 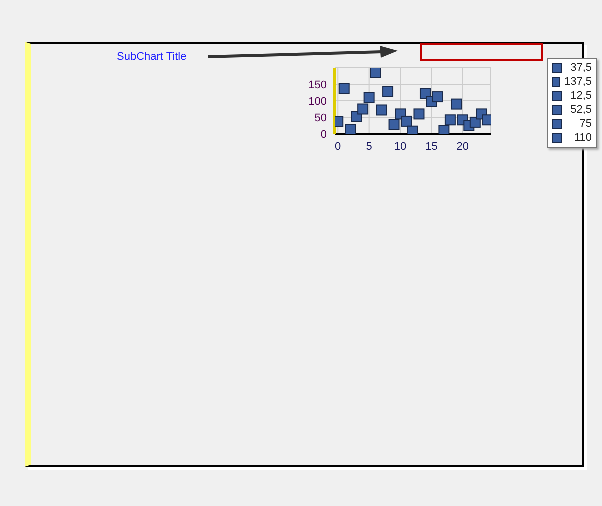 I want to click on x-tick-label: 0, so click(x=338, y=146).